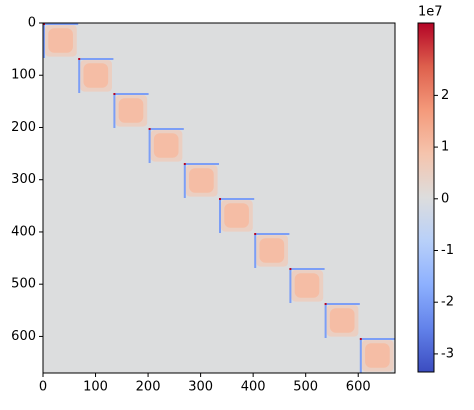 This screenshot has width=474, height=410. I want to click on x-tick-label: 300, so click(200, 387).